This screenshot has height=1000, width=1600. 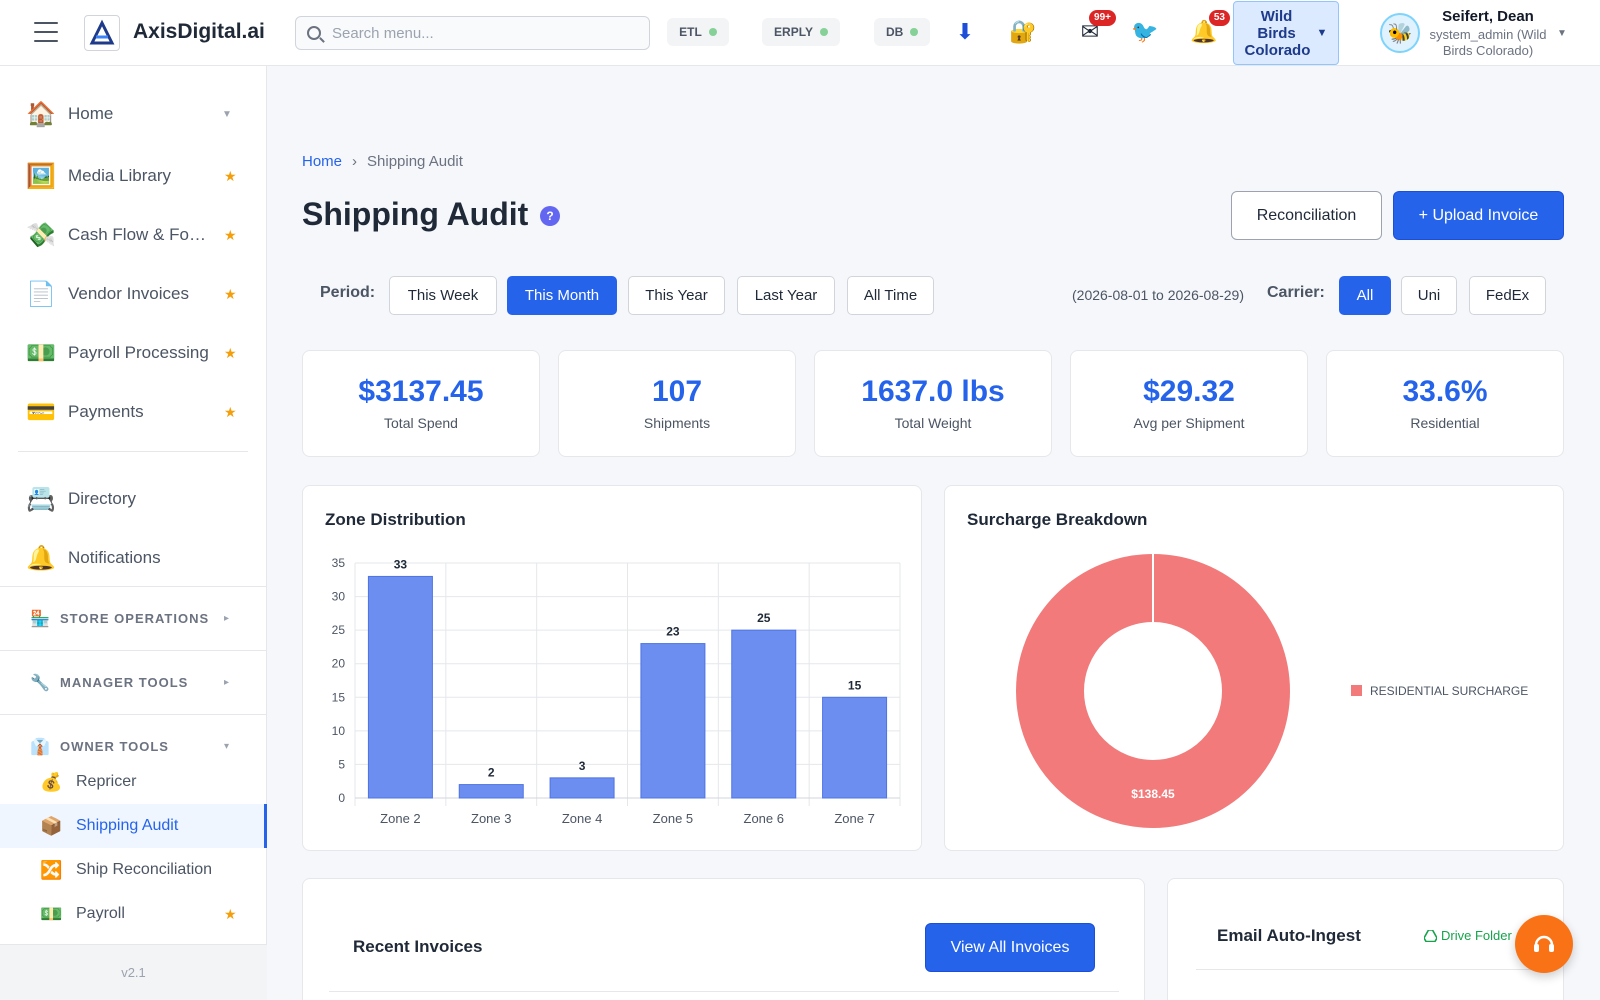 I want to click on x-tick-label: Zone 2, so click(x=400, y=818).